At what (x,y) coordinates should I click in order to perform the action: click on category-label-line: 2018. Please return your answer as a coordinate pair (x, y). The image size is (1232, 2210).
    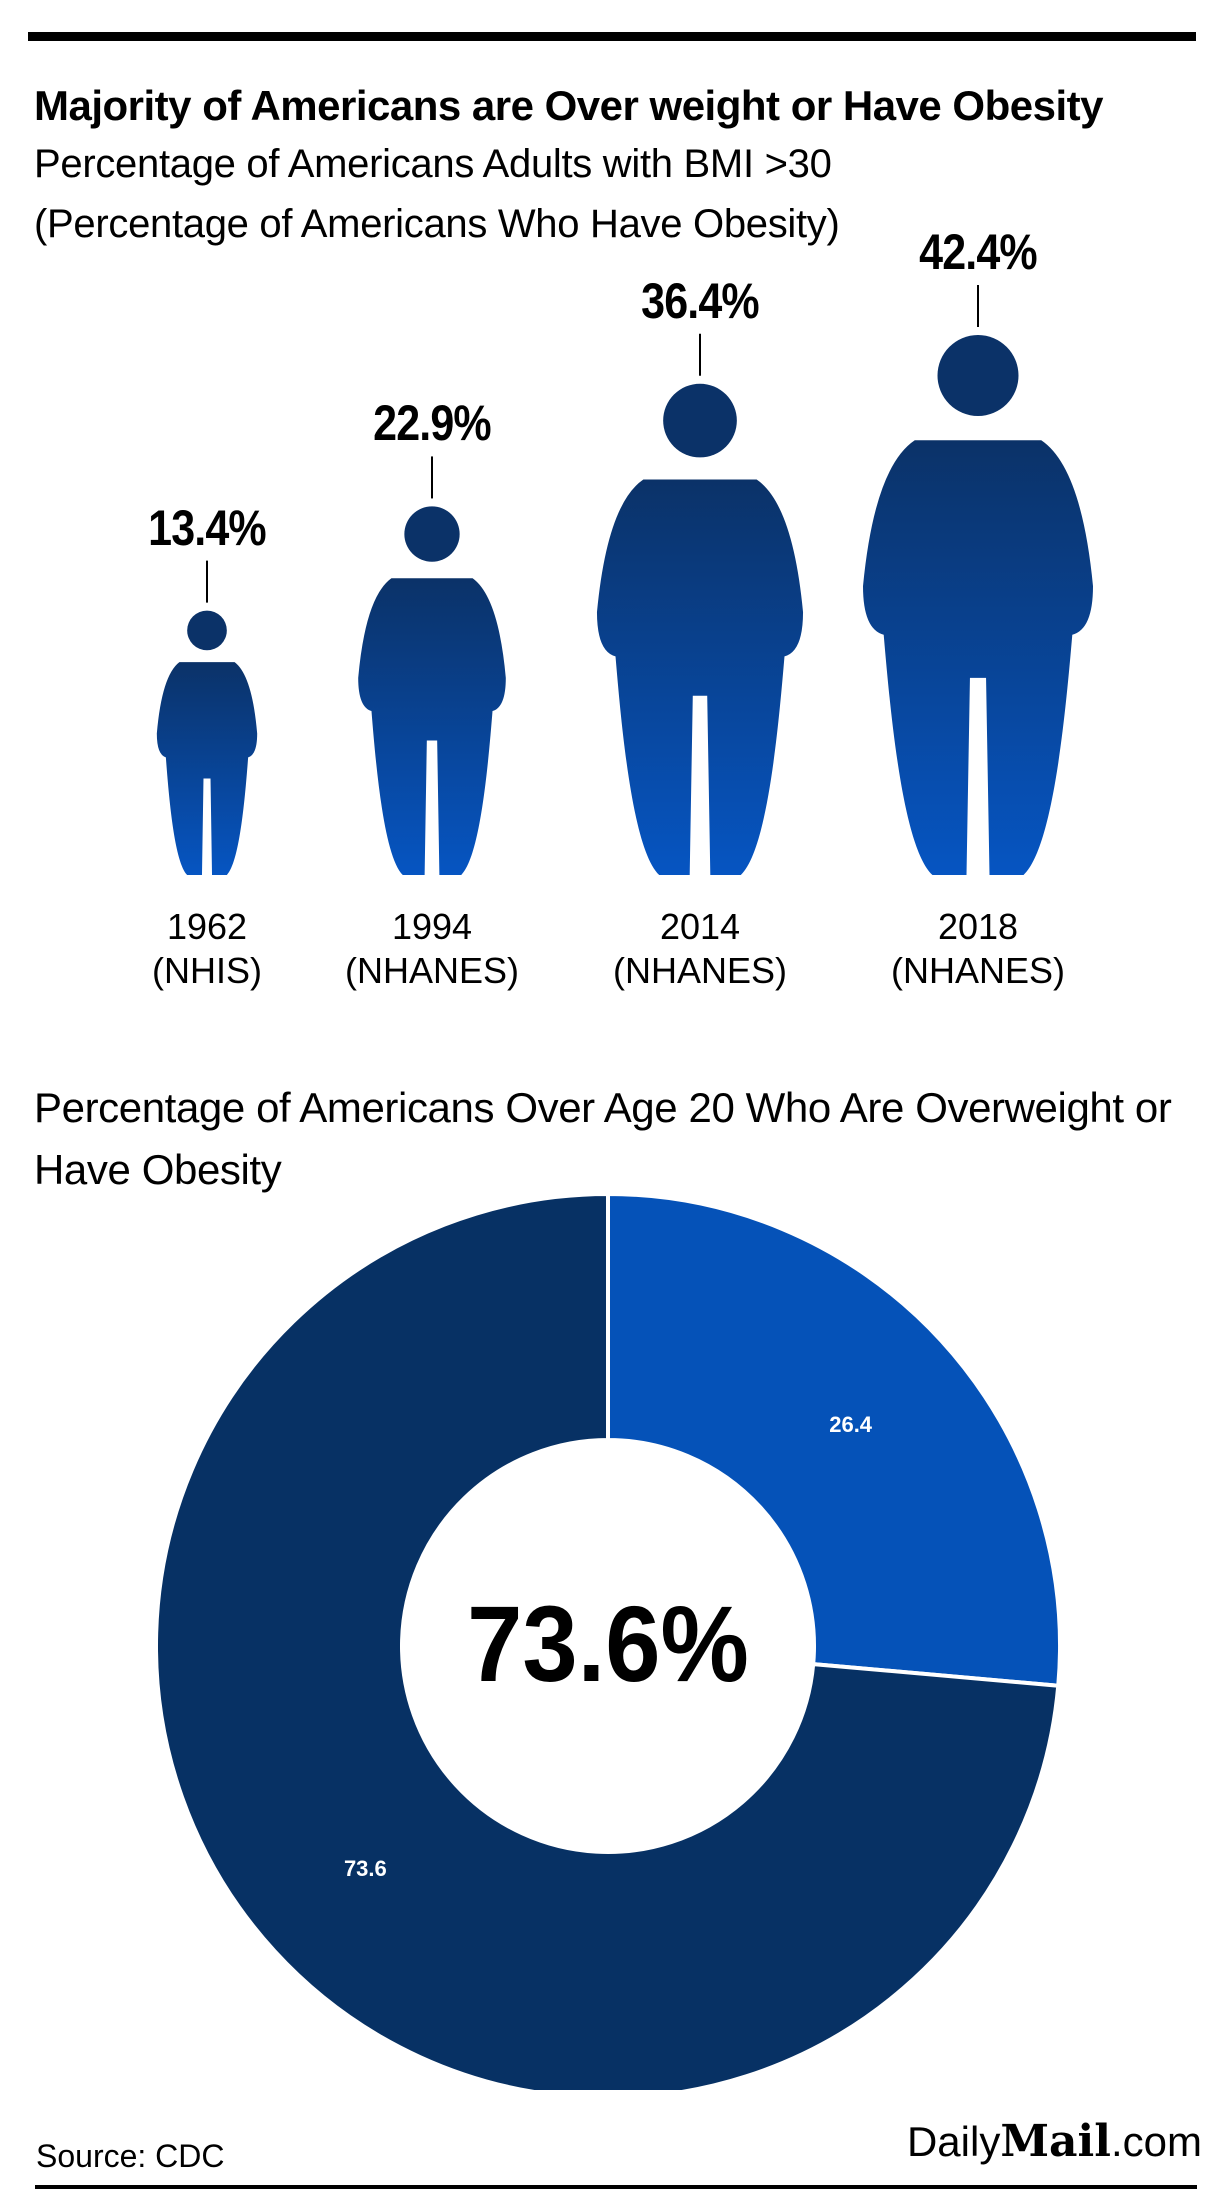
    Looking at the image, I should click on (978, 926).